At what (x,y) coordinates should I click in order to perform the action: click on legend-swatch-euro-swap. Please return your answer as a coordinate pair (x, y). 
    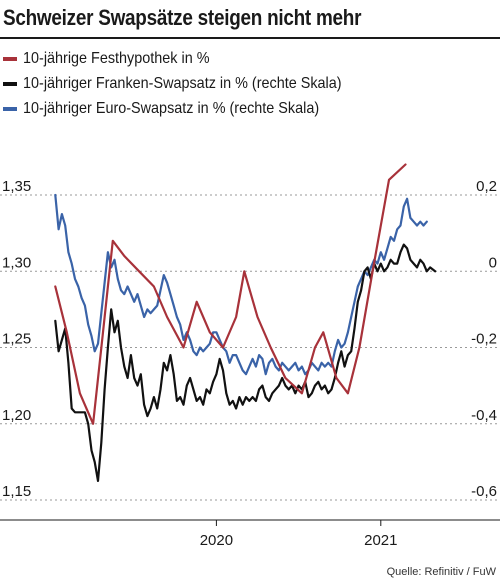
    Looking at the image, I should click on (10, 108).